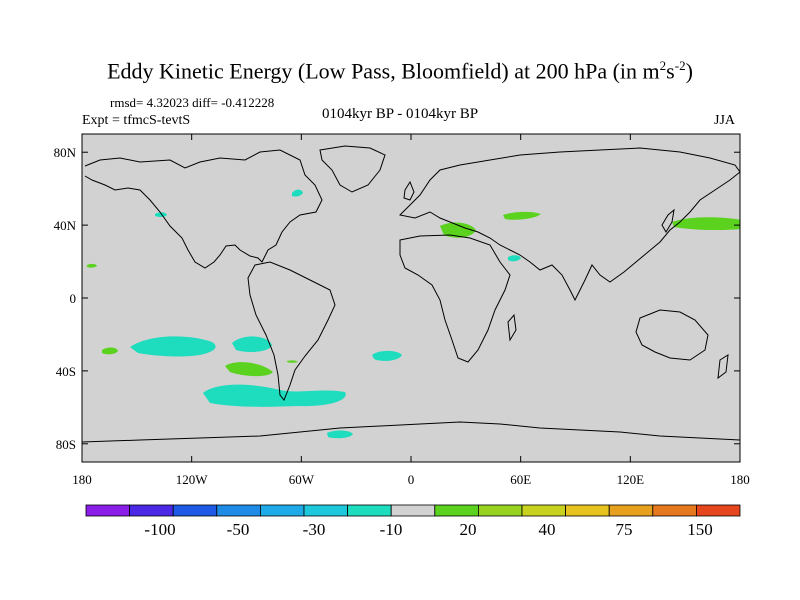  I want to click on expt-text: Expt = tfmcS-tevtS, so click(136, 120).